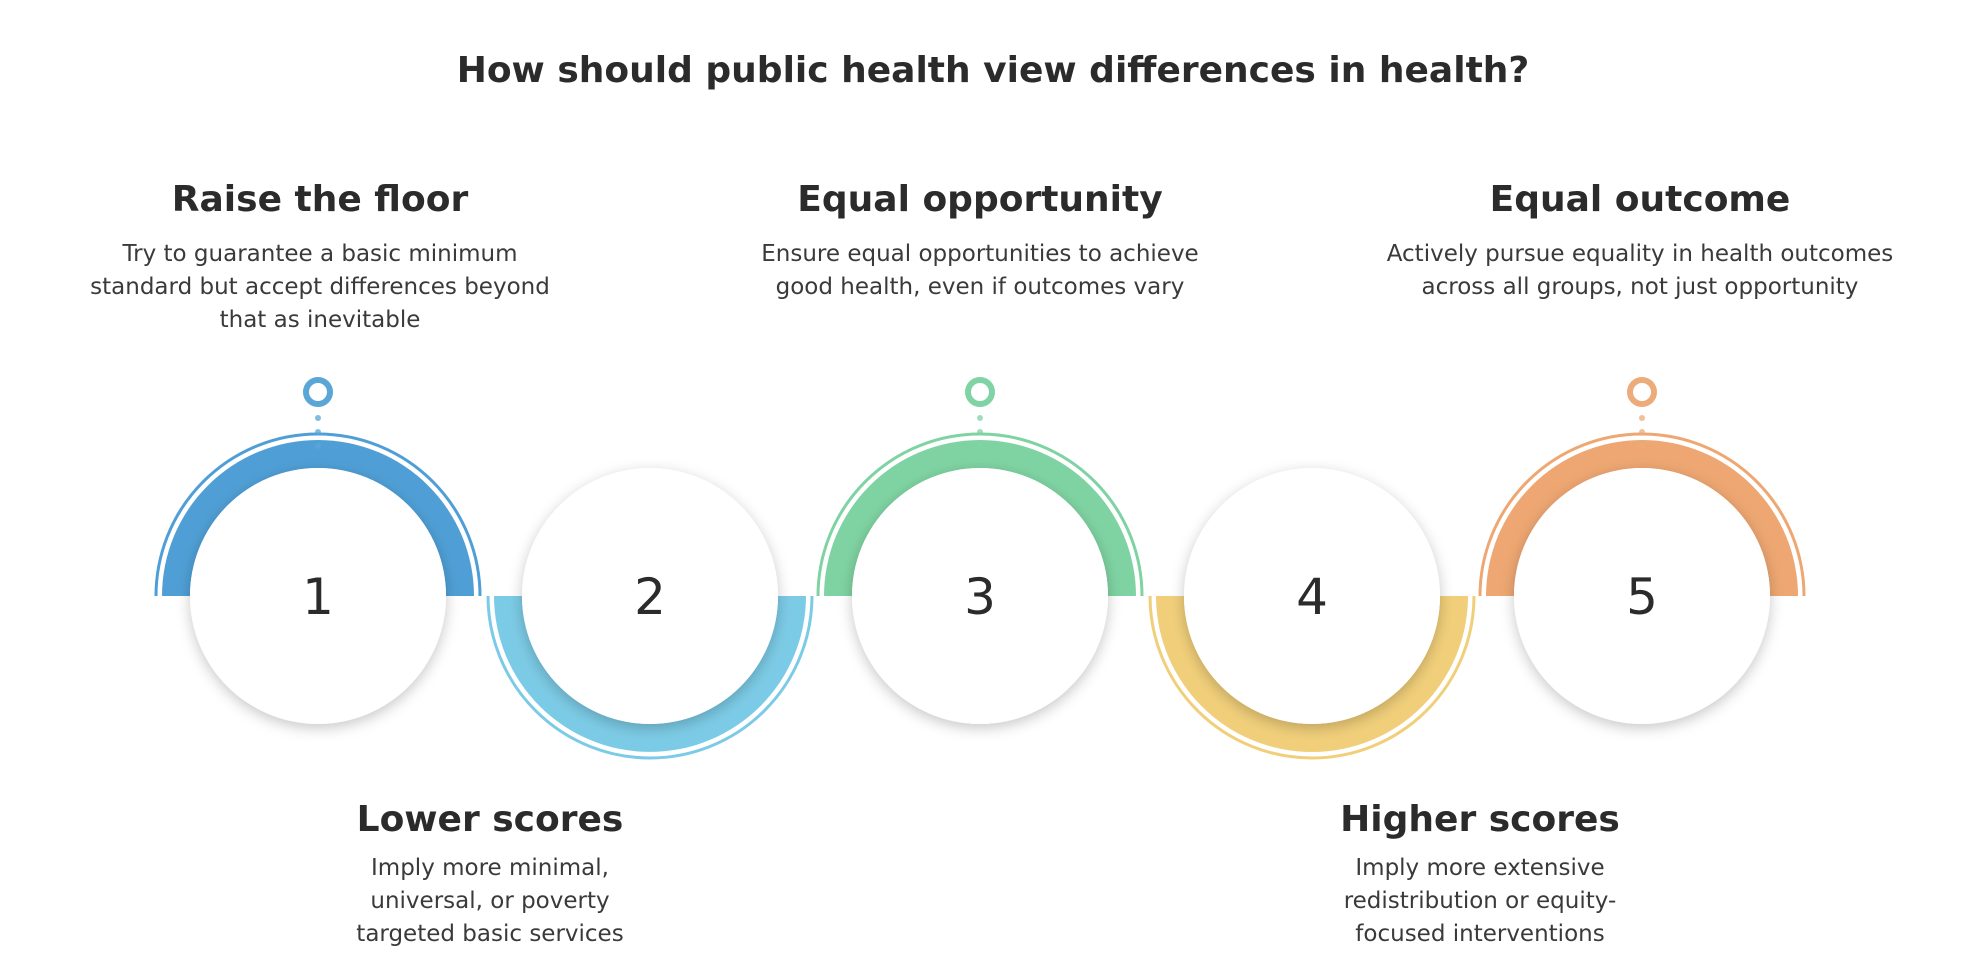  I want to click on step-number-1: 1, so click(318, 597).